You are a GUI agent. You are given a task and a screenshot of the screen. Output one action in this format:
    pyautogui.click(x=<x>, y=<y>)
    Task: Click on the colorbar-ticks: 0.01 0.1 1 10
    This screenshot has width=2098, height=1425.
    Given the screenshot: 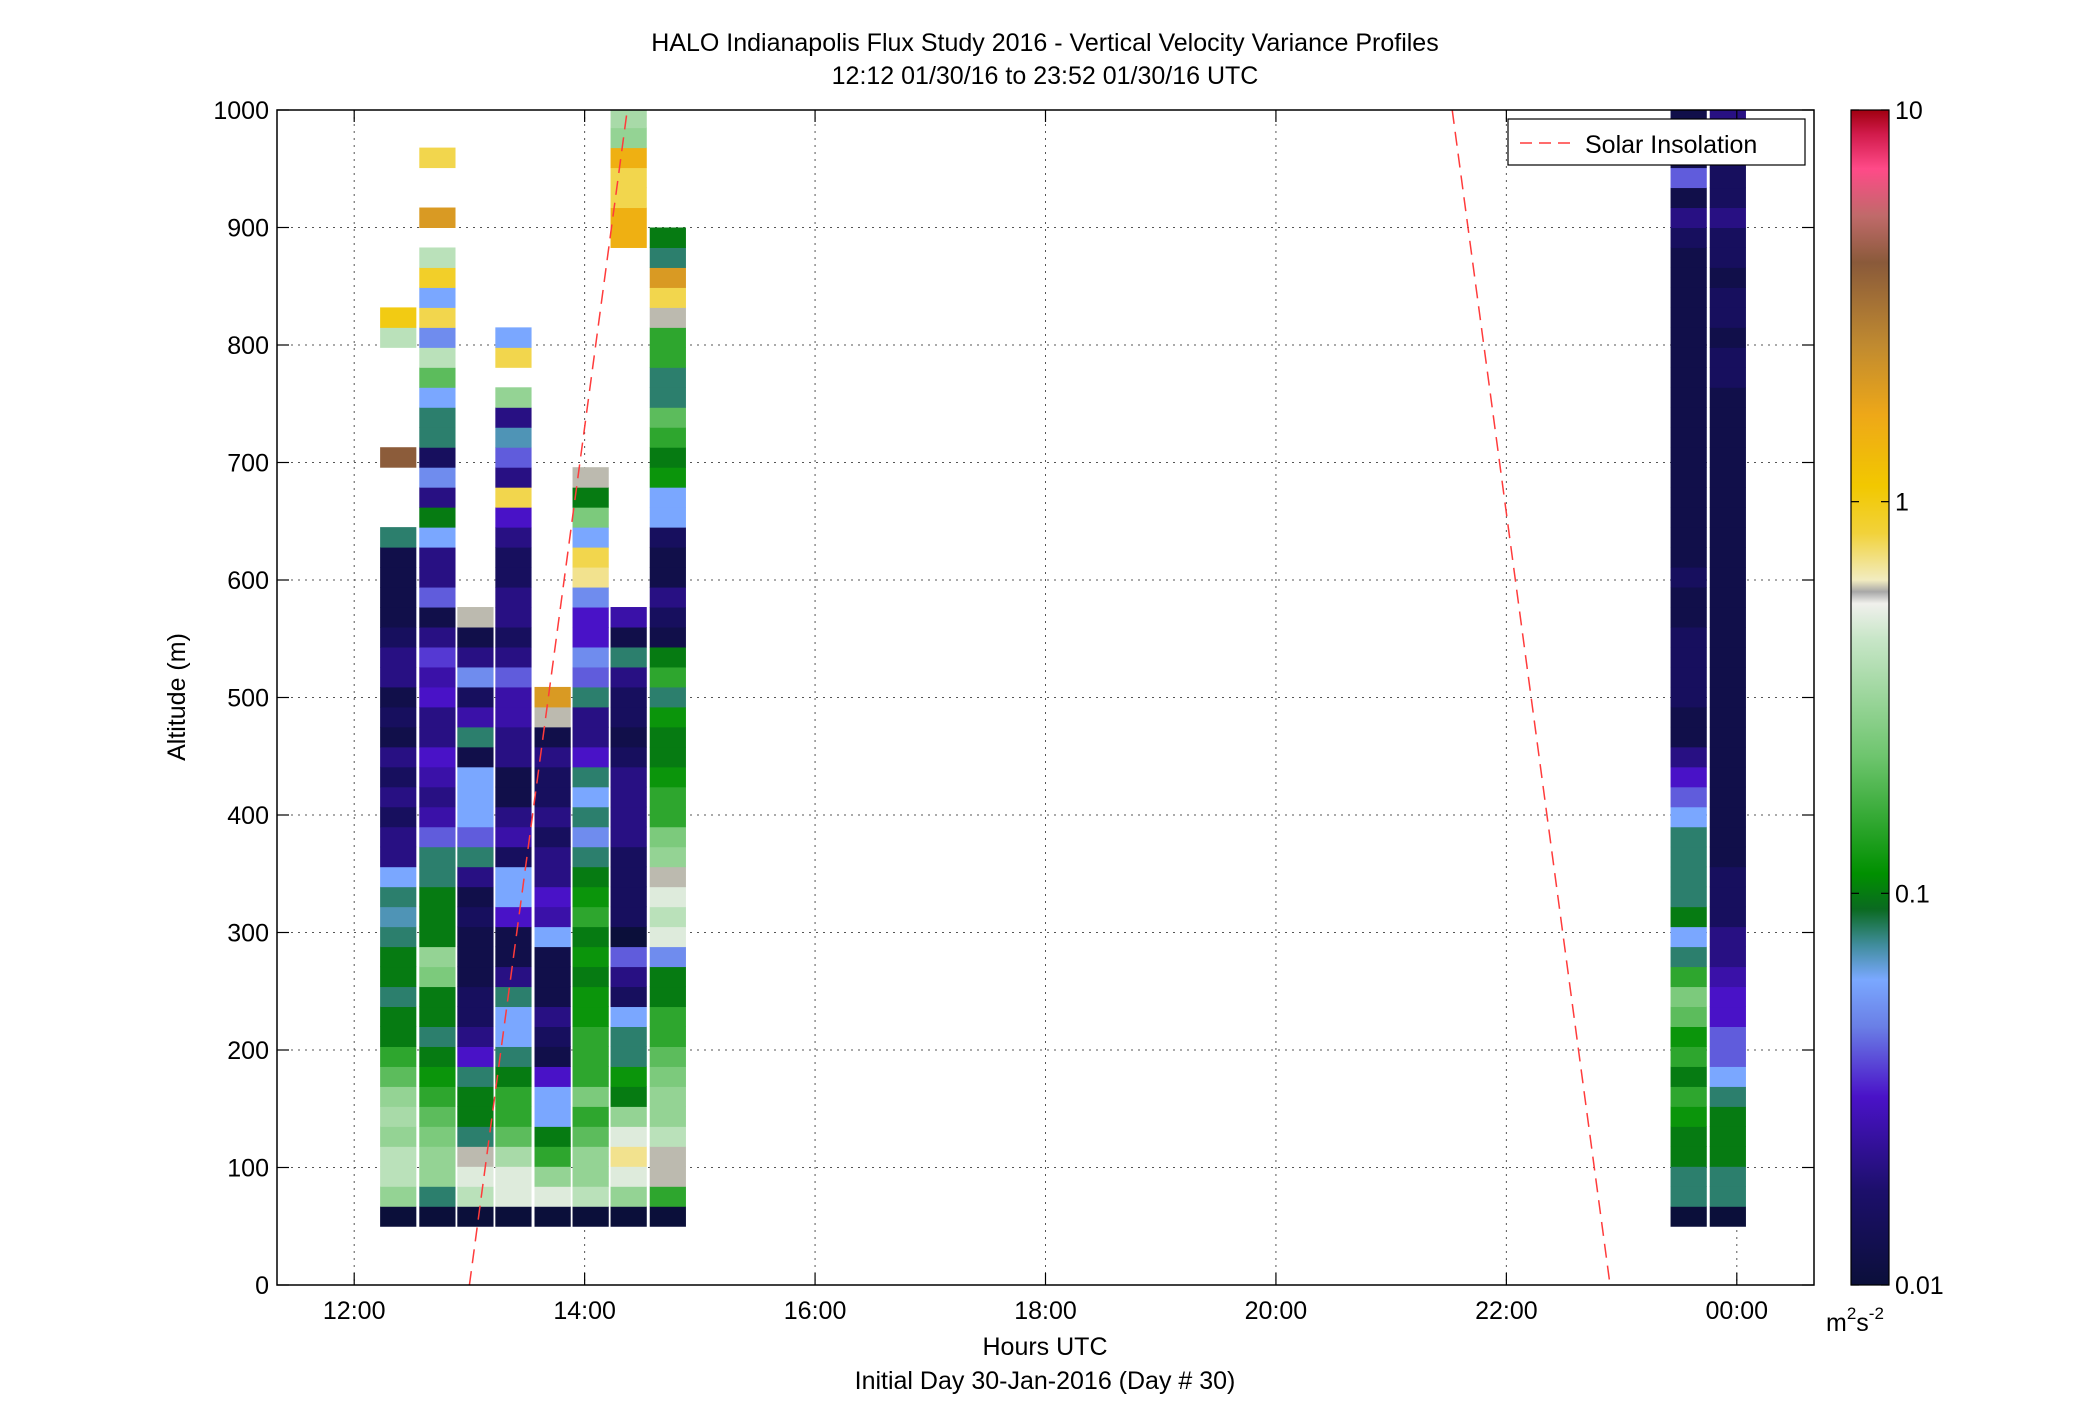 What is the action you would take?
    pyautogui.click(x=1897, y=698)
    